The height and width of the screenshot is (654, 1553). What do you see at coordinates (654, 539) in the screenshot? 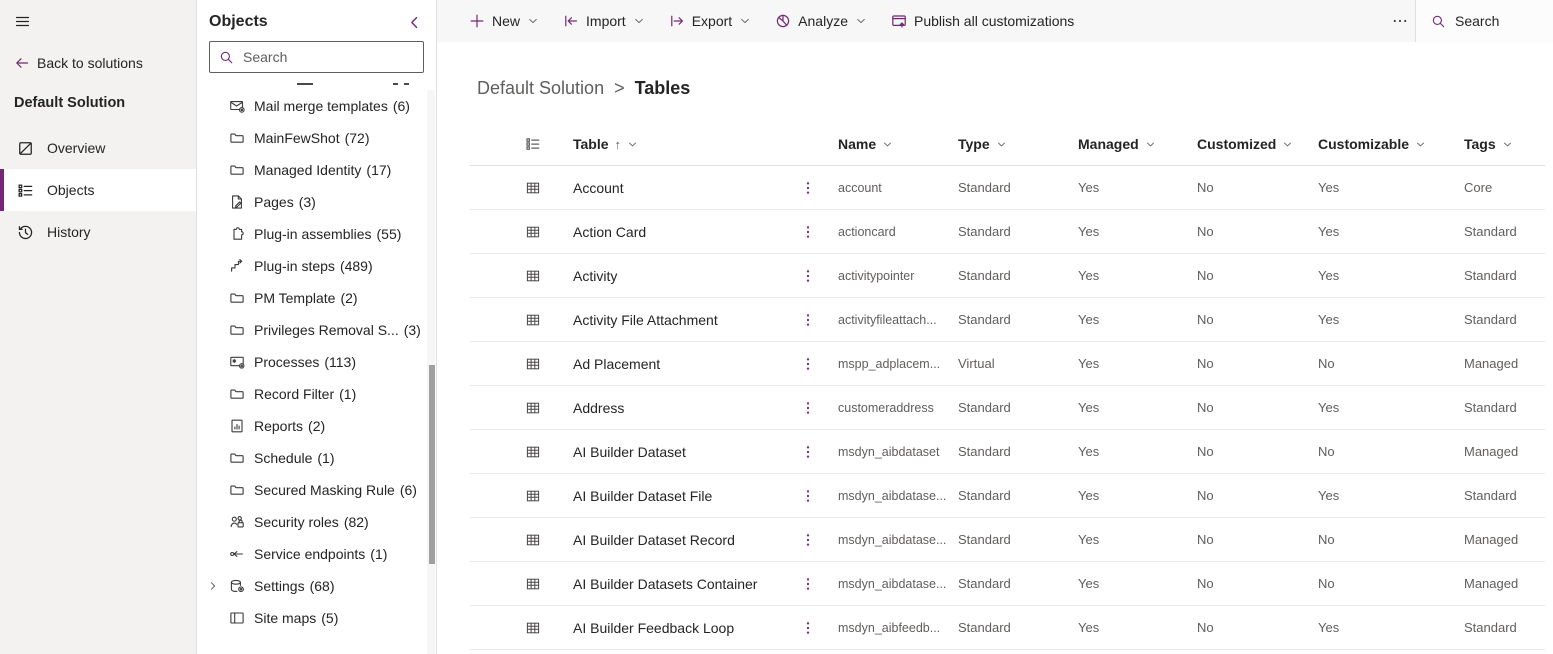
I see `table-display-name: AI Builder Dataset Record` at bounding box center [654, 539].